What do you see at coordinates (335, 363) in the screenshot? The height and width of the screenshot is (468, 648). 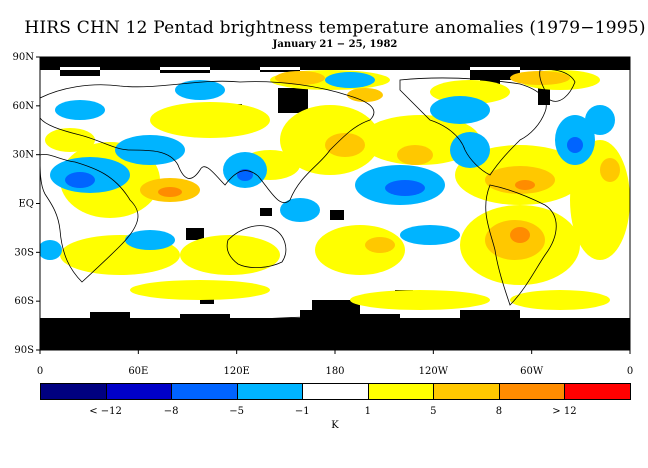 I see `longitude-axis: 0 60E 120E 180 120W 60W 0` at bounding box center [335, 363].